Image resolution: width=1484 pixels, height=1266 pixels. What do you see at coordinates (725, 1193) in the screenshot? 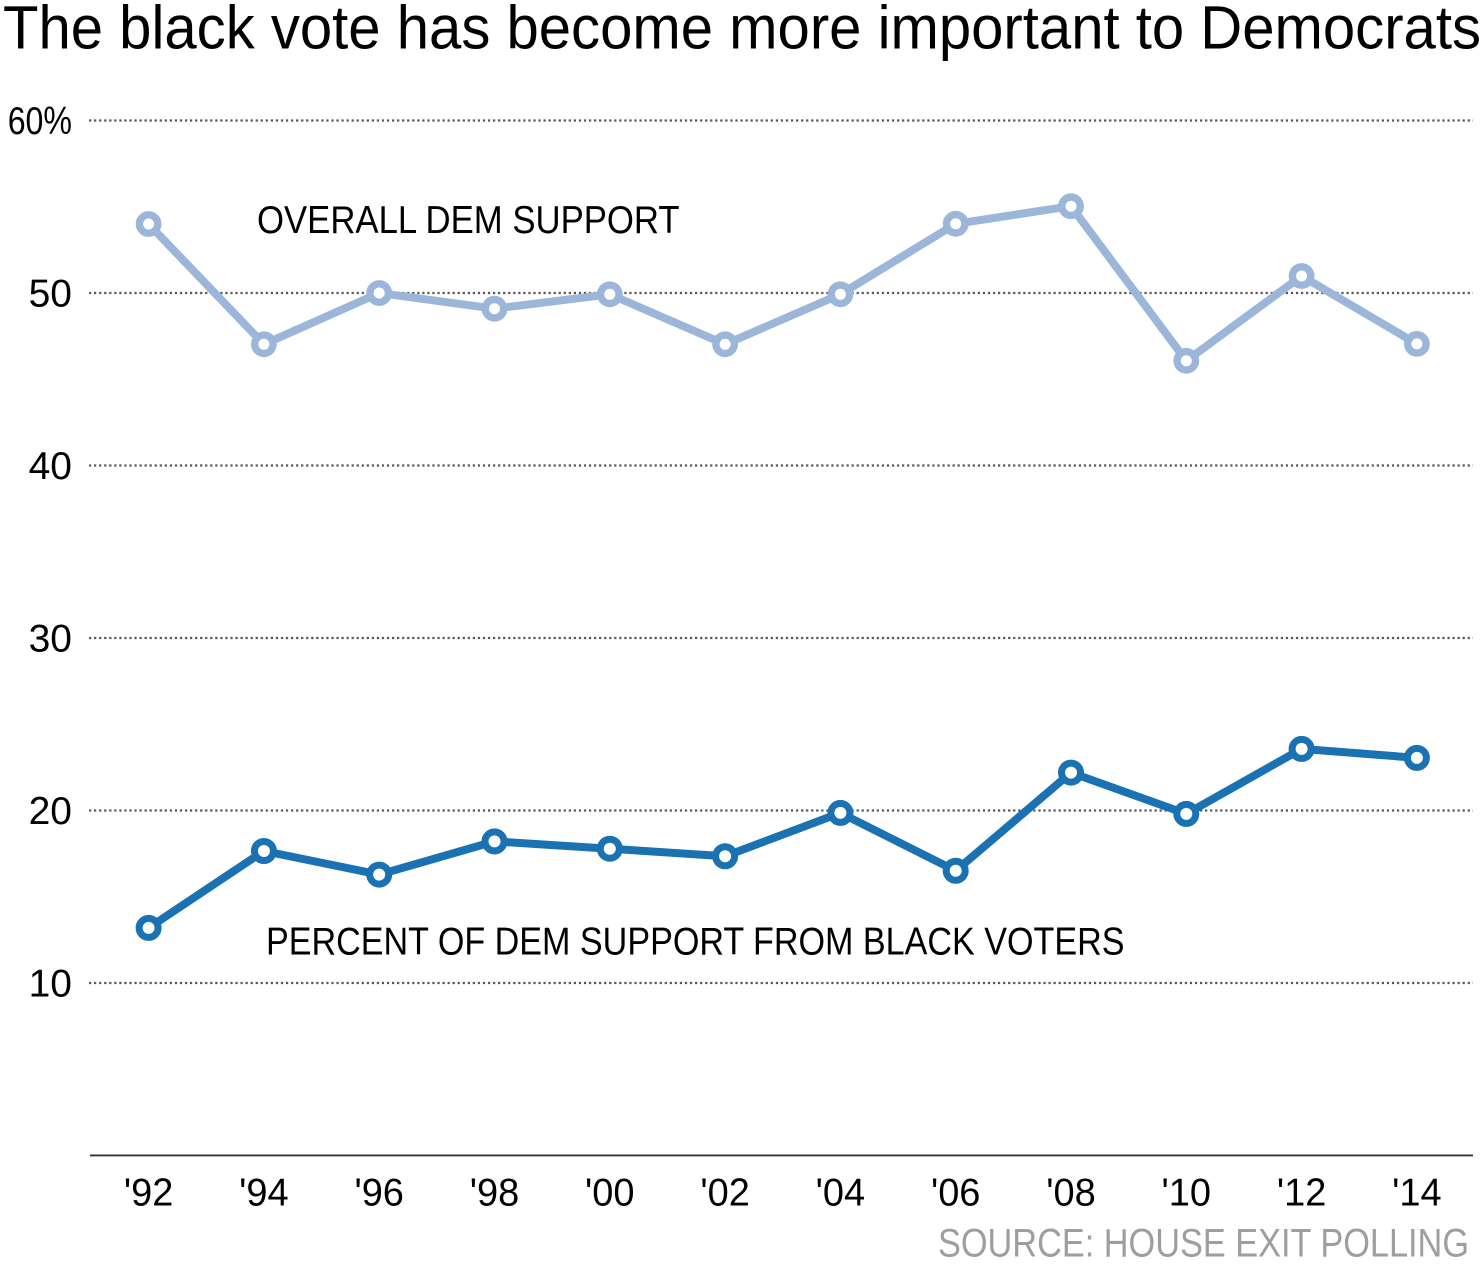
I see `svg-text: '02` at bounding box center [725, 1193].